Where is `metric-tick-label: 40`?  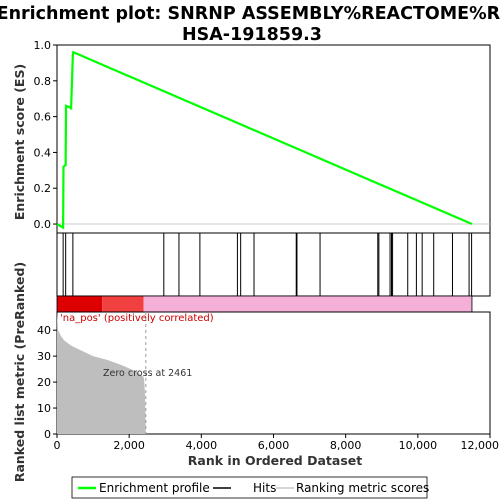
metric-tick-label: 40 is located at coordinates (44, 330).